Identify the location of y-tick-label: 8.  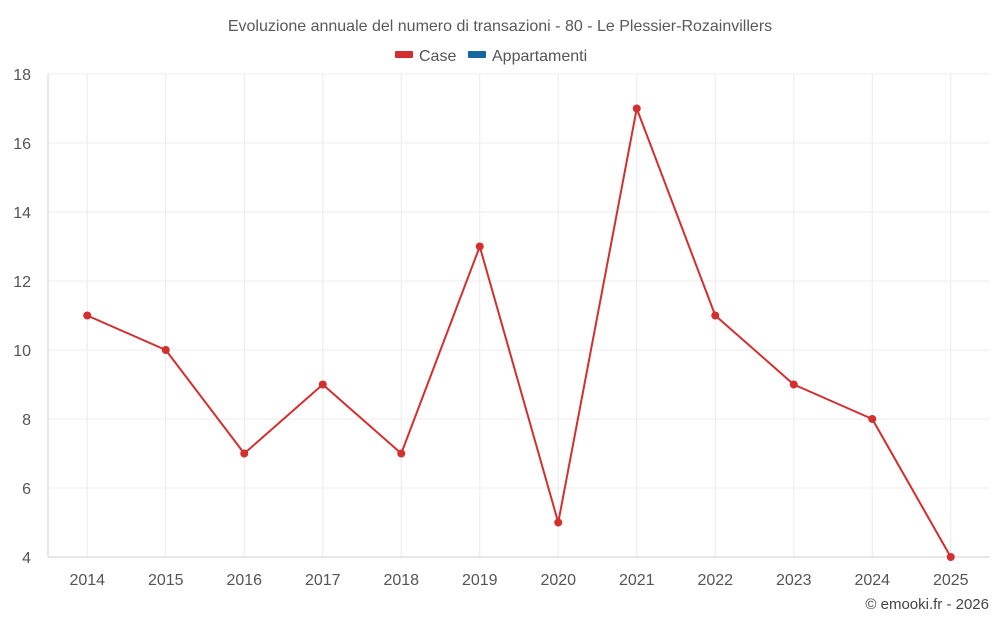
(26, 420).